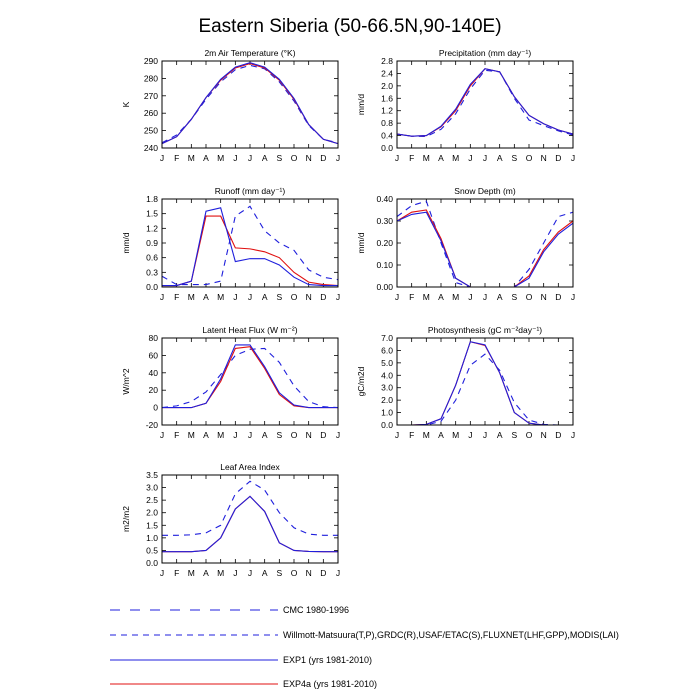 Image resolution: width=700 pixels, height=700 pixels. I want to click on y-tick-label: 80, so click(154, 338).